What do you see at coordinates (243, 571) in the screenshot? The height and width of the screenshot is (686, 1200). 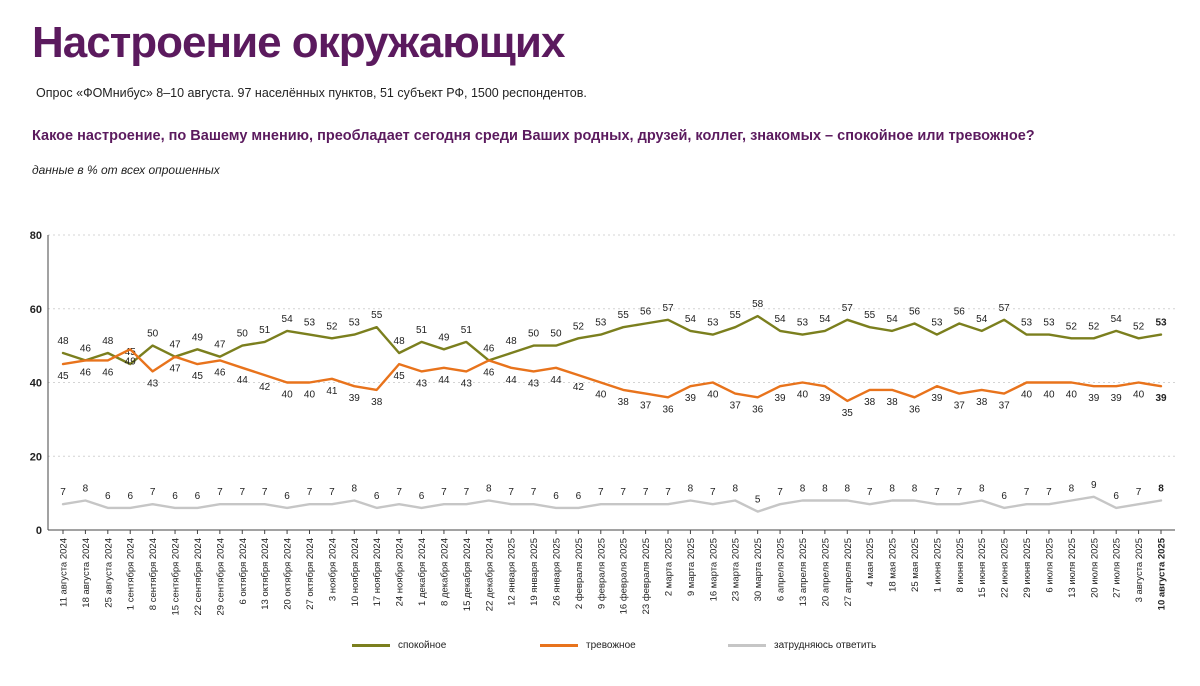 I see `x-tick-label: 6 октября 2024` at bounding box center [243, 571].